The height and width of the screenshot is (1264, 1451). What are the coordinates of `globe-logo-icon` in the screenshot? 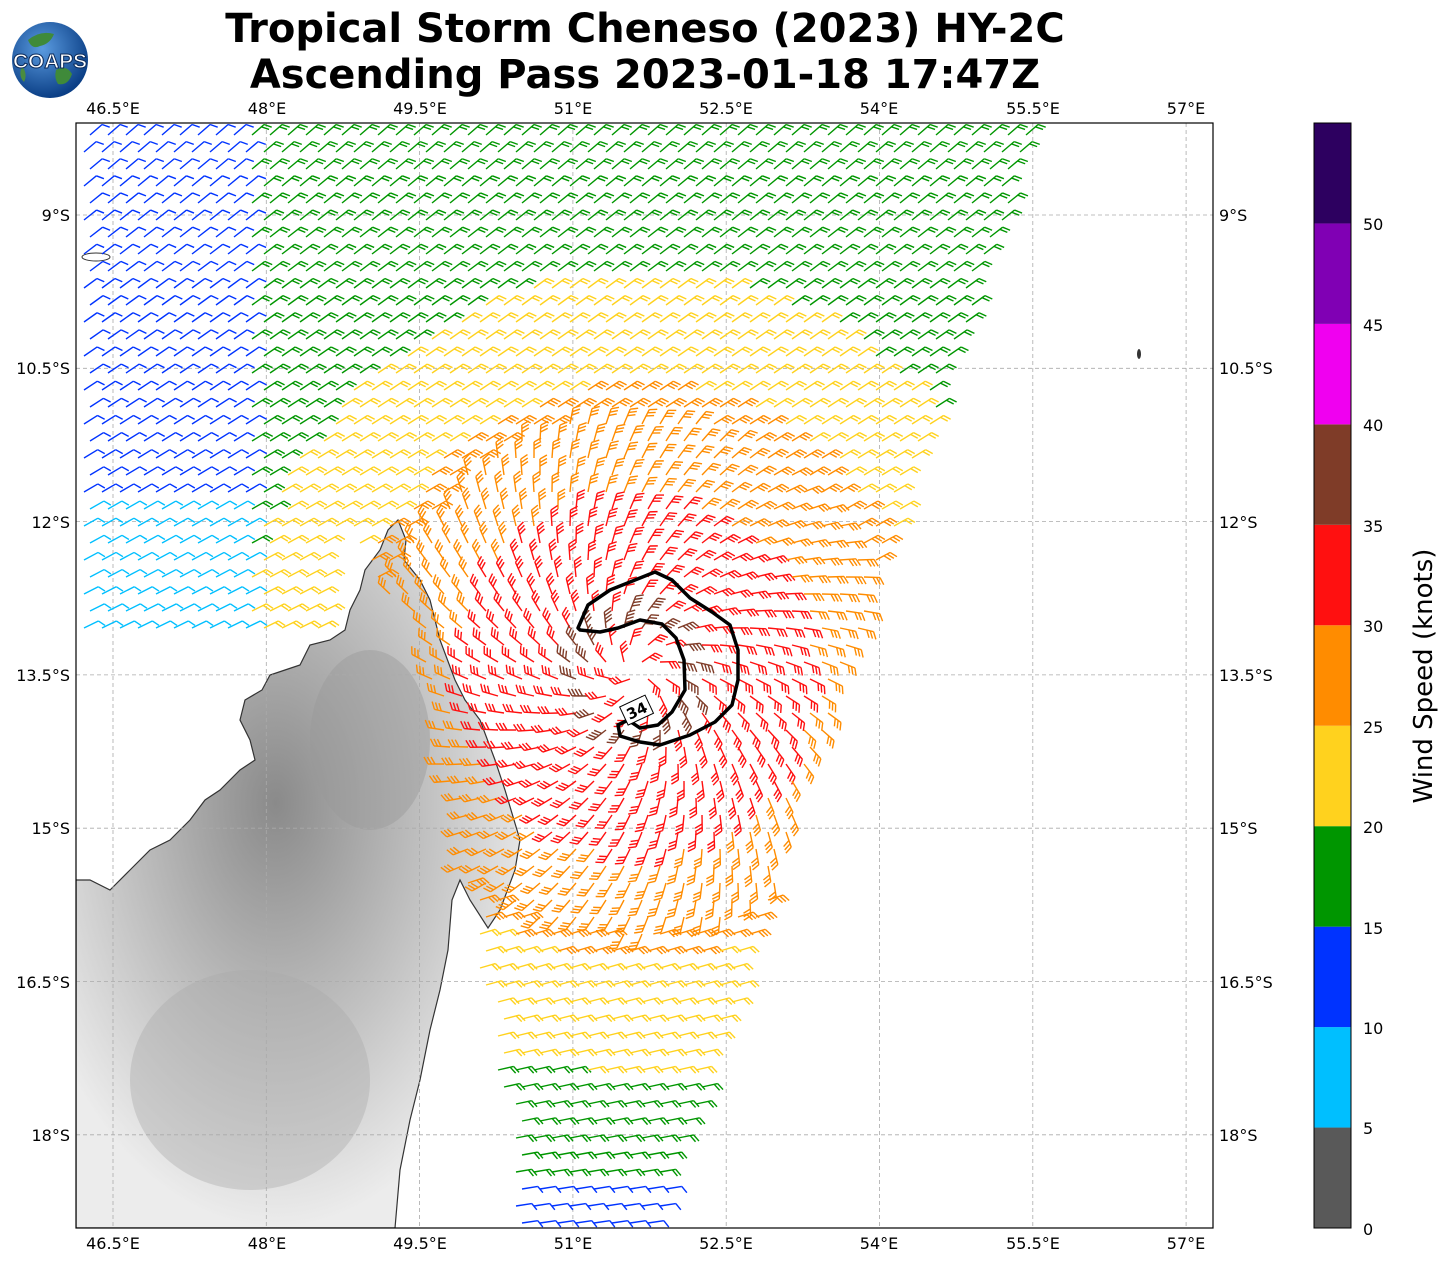 It's located at (50, 60).